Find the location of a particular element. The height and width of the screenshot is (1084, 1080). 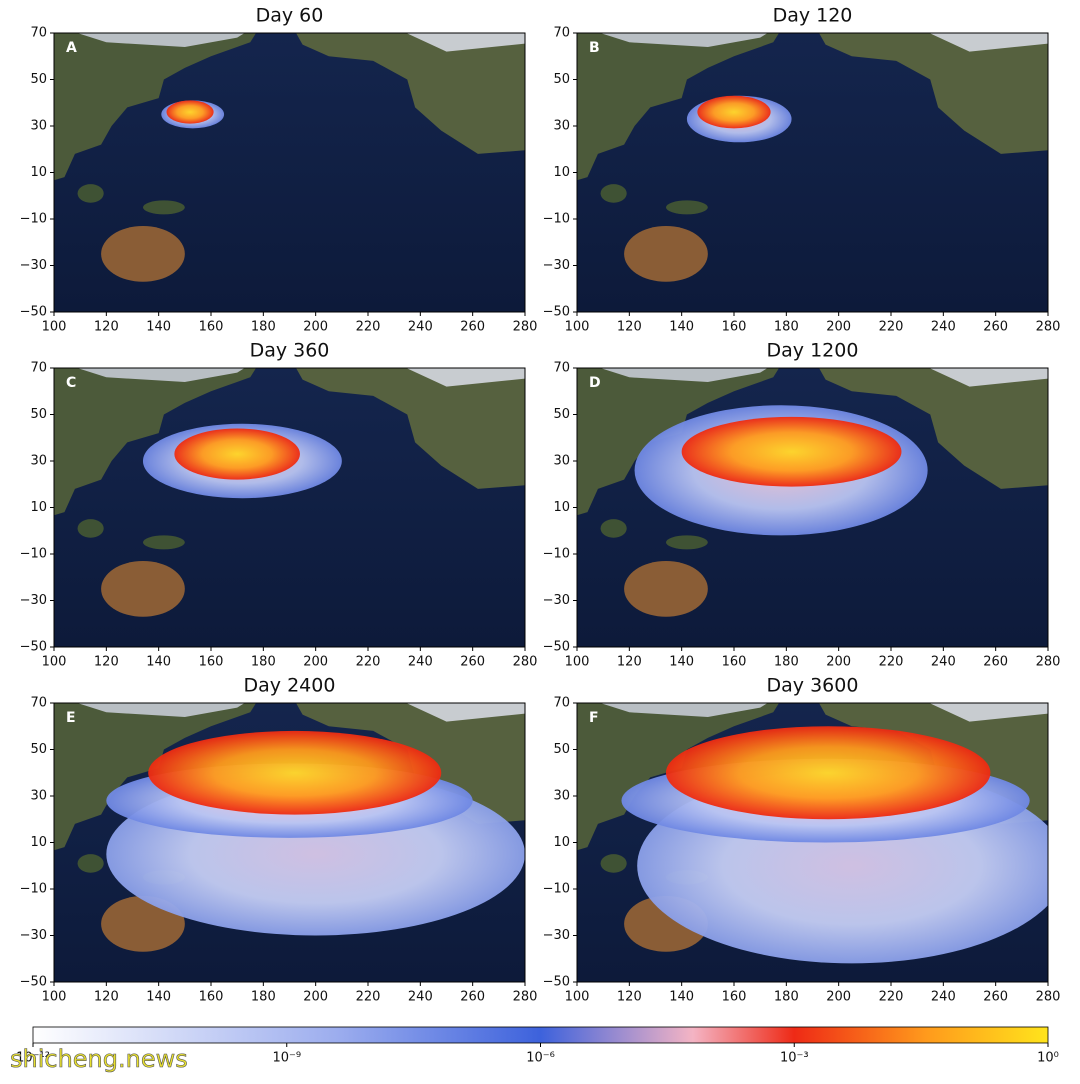

colorbar-tick-label: 10⁻³ is located at coordinates (794, 1058).